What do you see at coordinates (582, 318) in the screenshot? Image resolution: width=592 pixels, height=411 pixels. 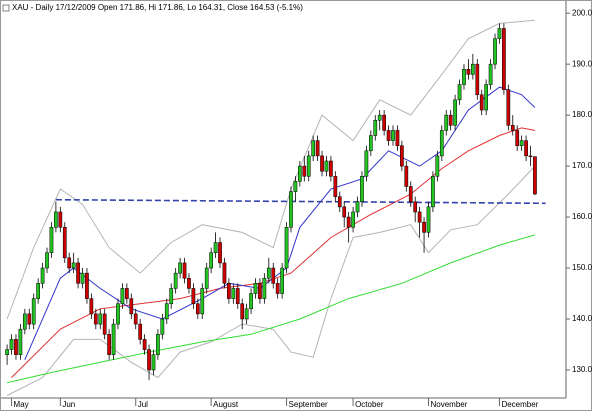 I see `y-tick-label: 140.0` at bounding box center [582, 318].